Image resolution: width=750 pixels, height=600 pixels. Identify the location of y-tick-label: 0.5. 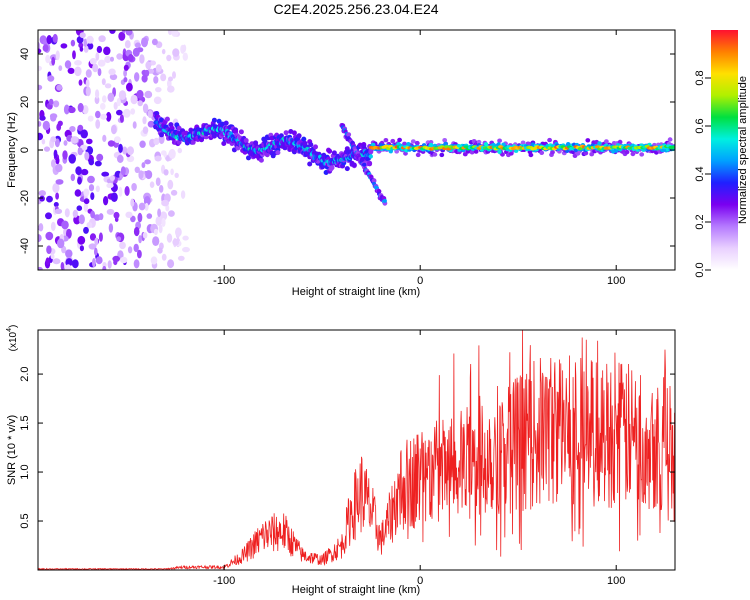
(25, 520).